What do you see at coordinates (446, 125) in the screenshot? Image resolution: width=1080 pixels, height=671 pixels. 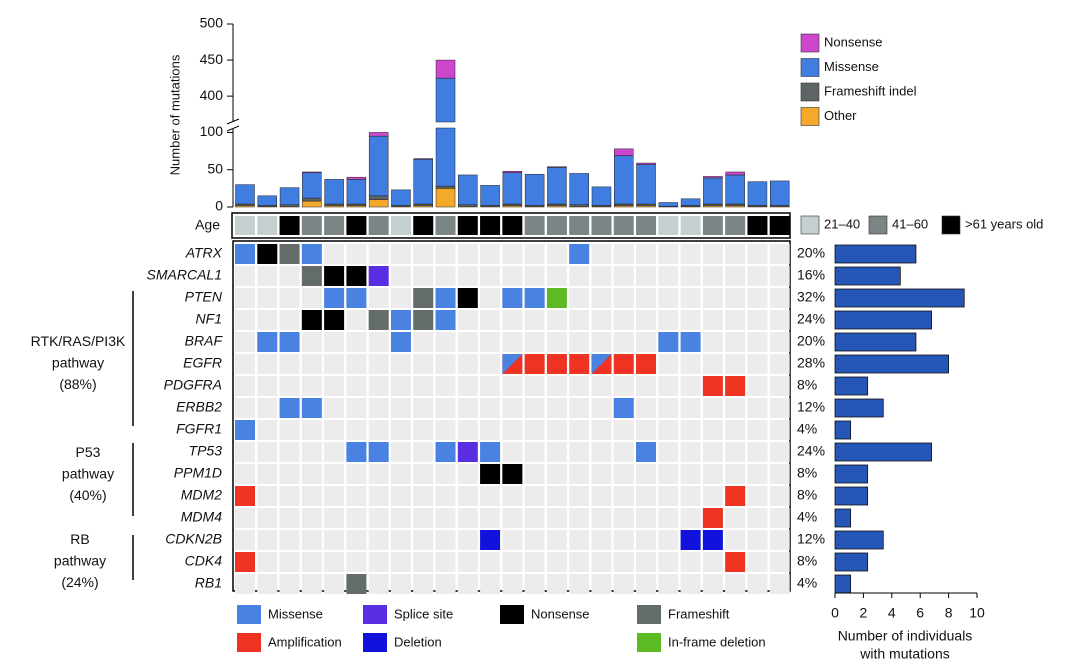 I see `break-gap` at bounding box center [446, 125].